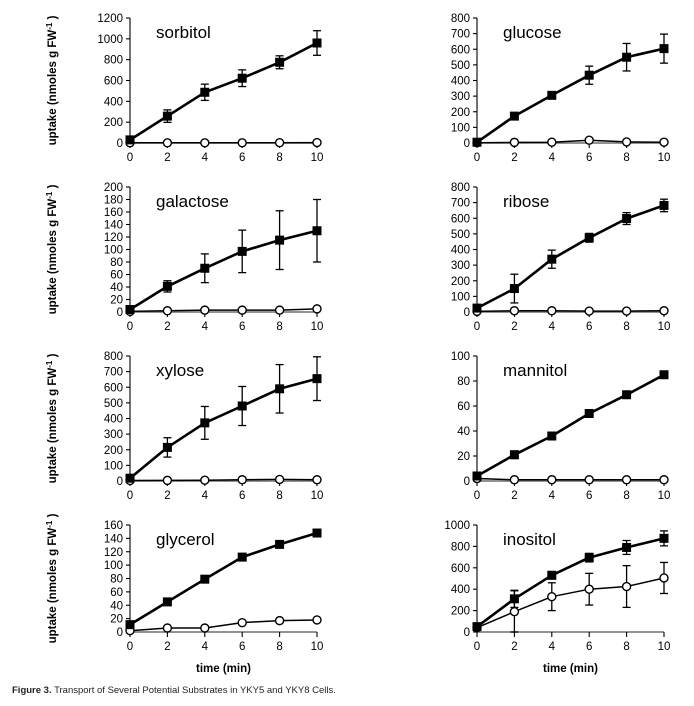  What do you see at coordinates (32, 690) in the screenshot?
I see `figure-caption-label: Figure 3.` at bounding box center [32, 690].